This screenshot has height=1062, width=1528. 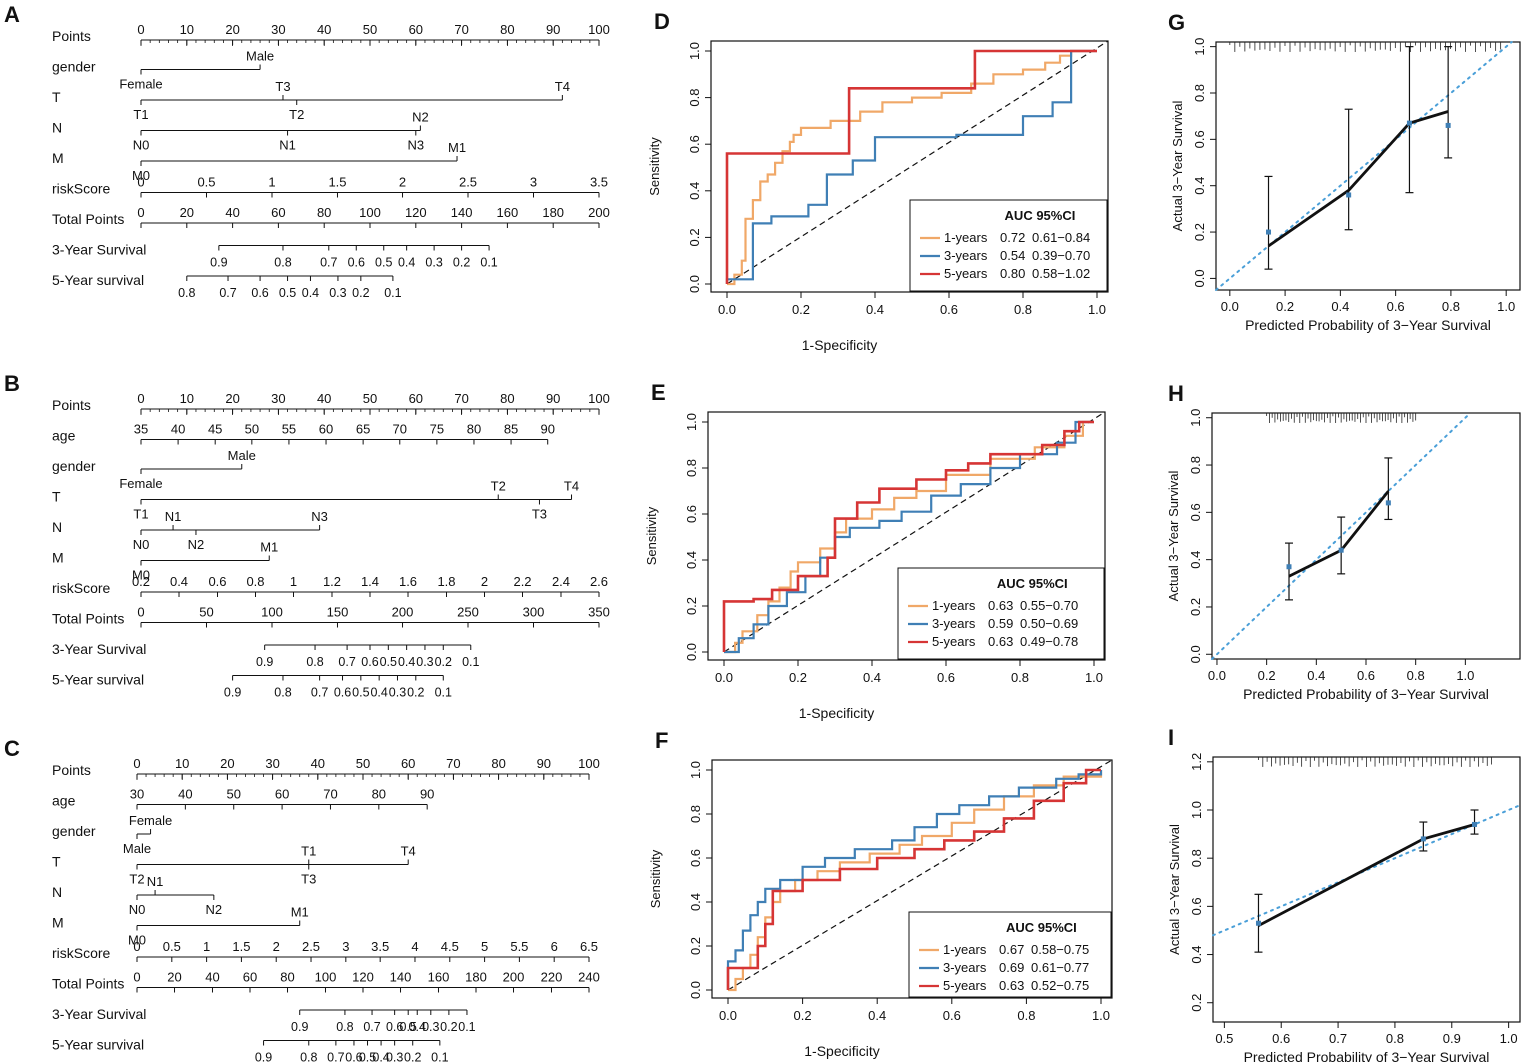 I want to click on rug-marks, so click(x=1375, y=762).